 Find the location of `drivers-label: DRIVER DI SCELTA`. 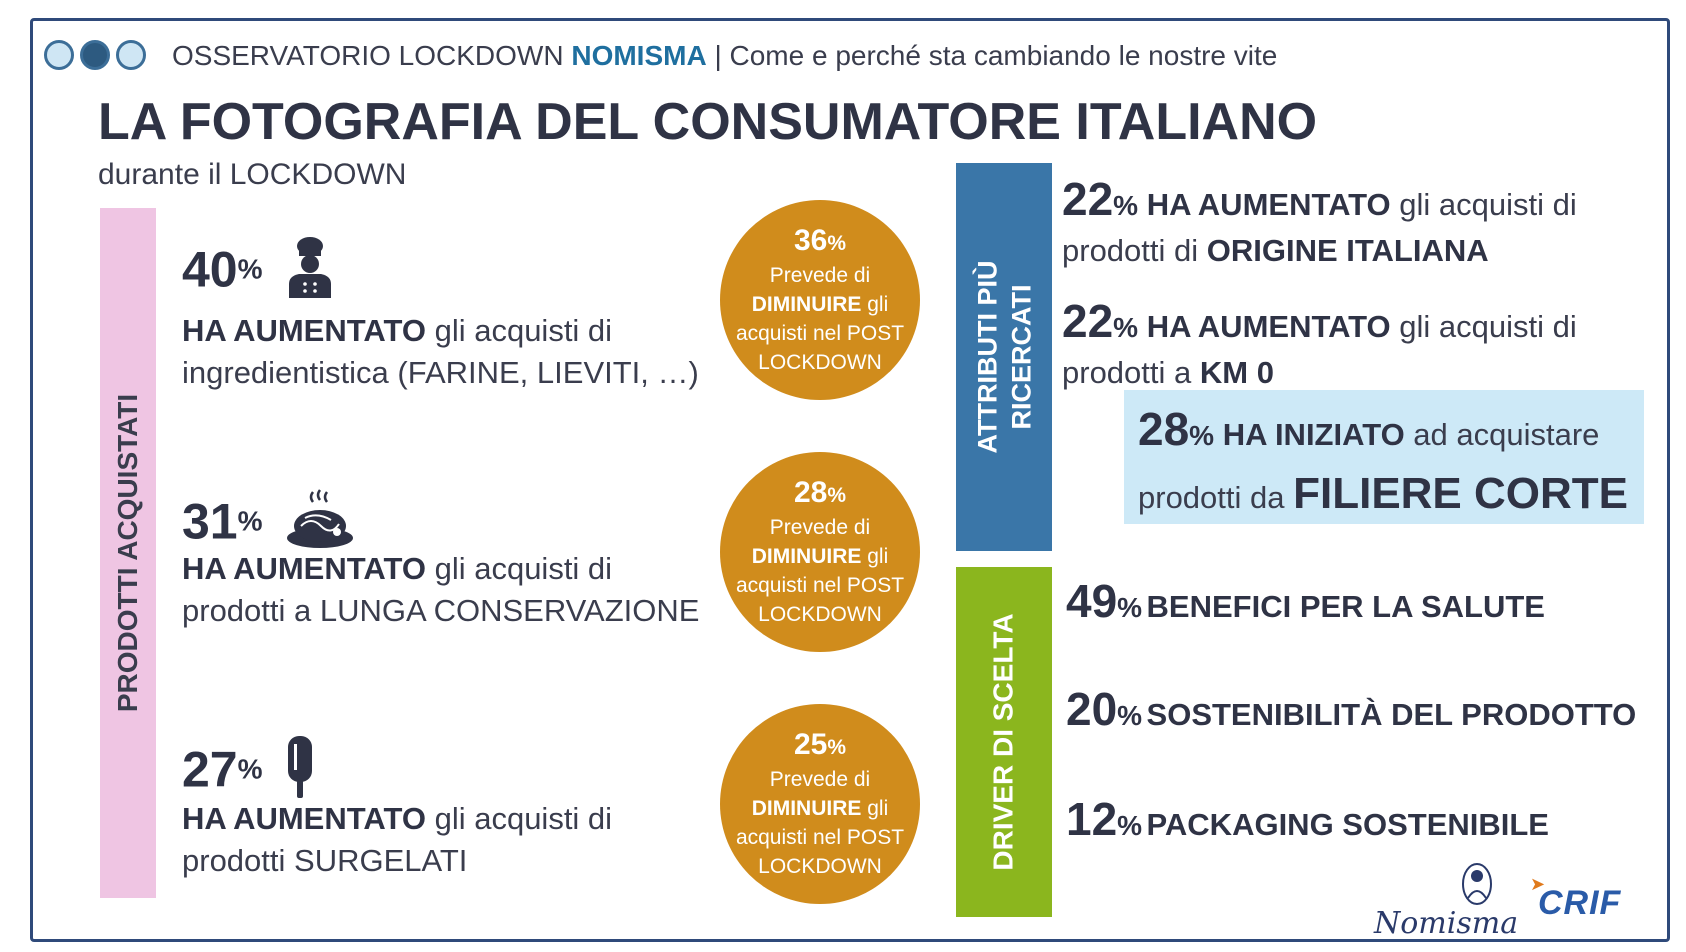

drivers-label: DRIVER DI SCELTA is located at coordinates (1004, 742).